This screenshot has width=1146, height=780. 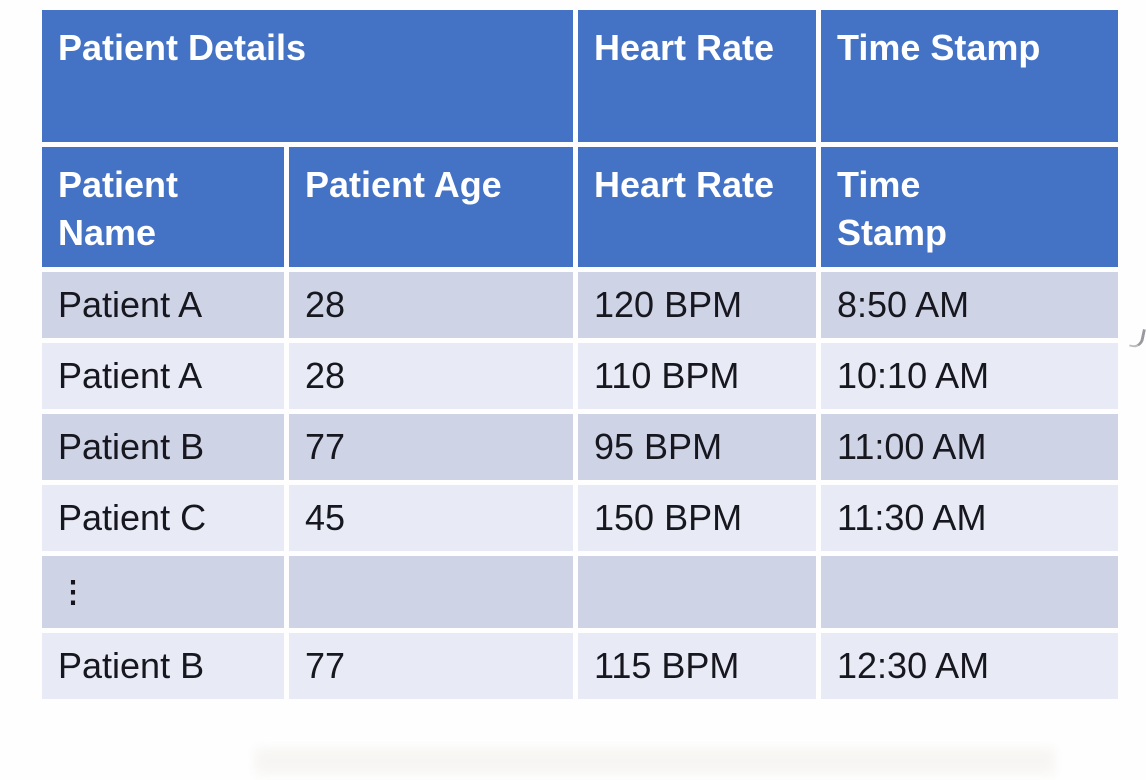 I want to click on cell-time-stamp: 8:50 AM, so click(x=969, y=305).